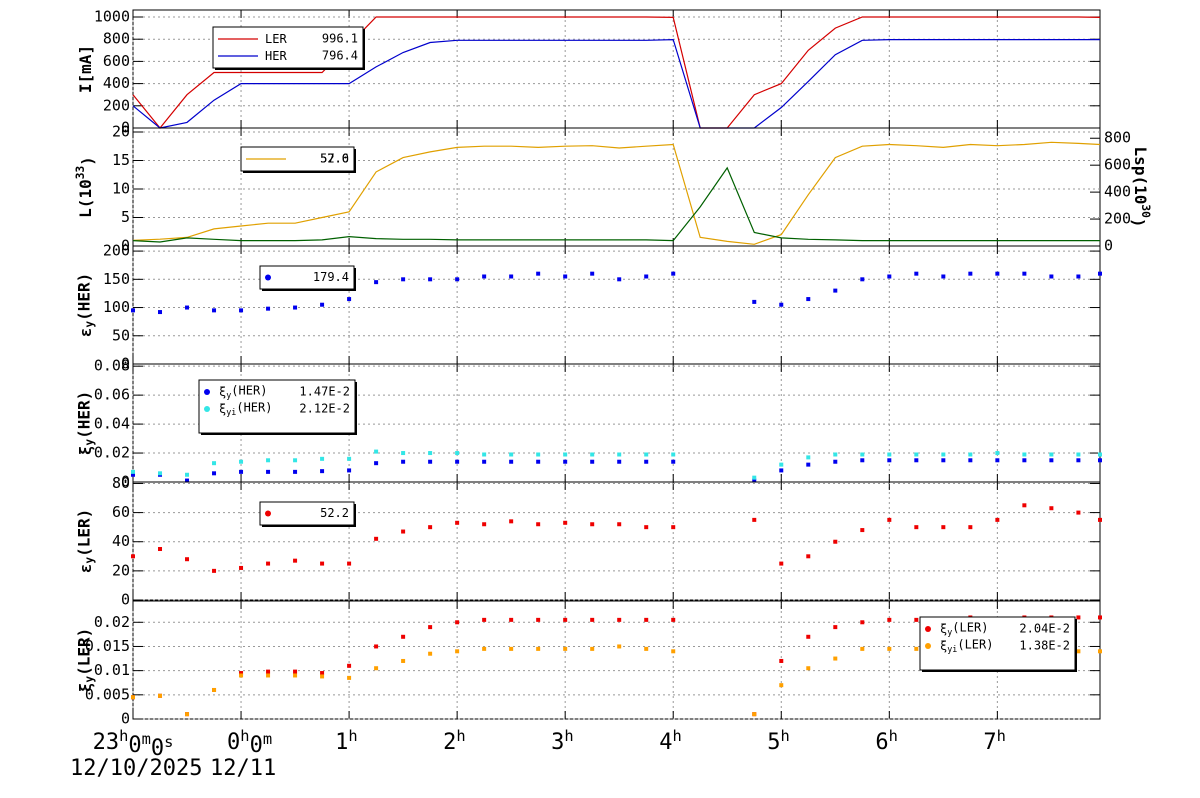 Image resolution: width=1200 pixels, height=798 pixels. What do you see at coordinates (1117, 192) in the screenshot?
I see `y2-tick-label: 400` at bounding box center [1117, 192].